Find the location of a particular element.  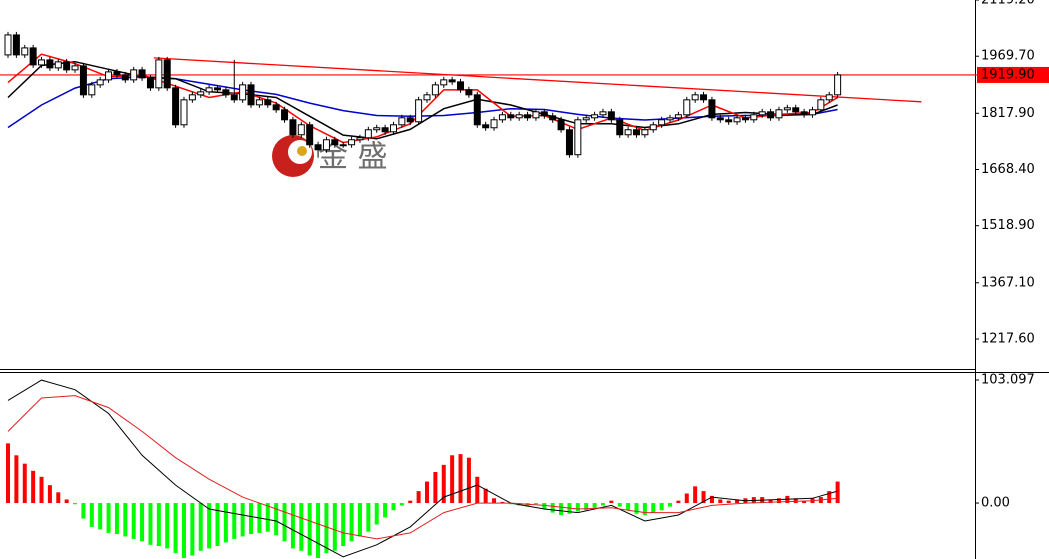

y-tick-label: 1817.90 is located at coordinates (1008, 113).